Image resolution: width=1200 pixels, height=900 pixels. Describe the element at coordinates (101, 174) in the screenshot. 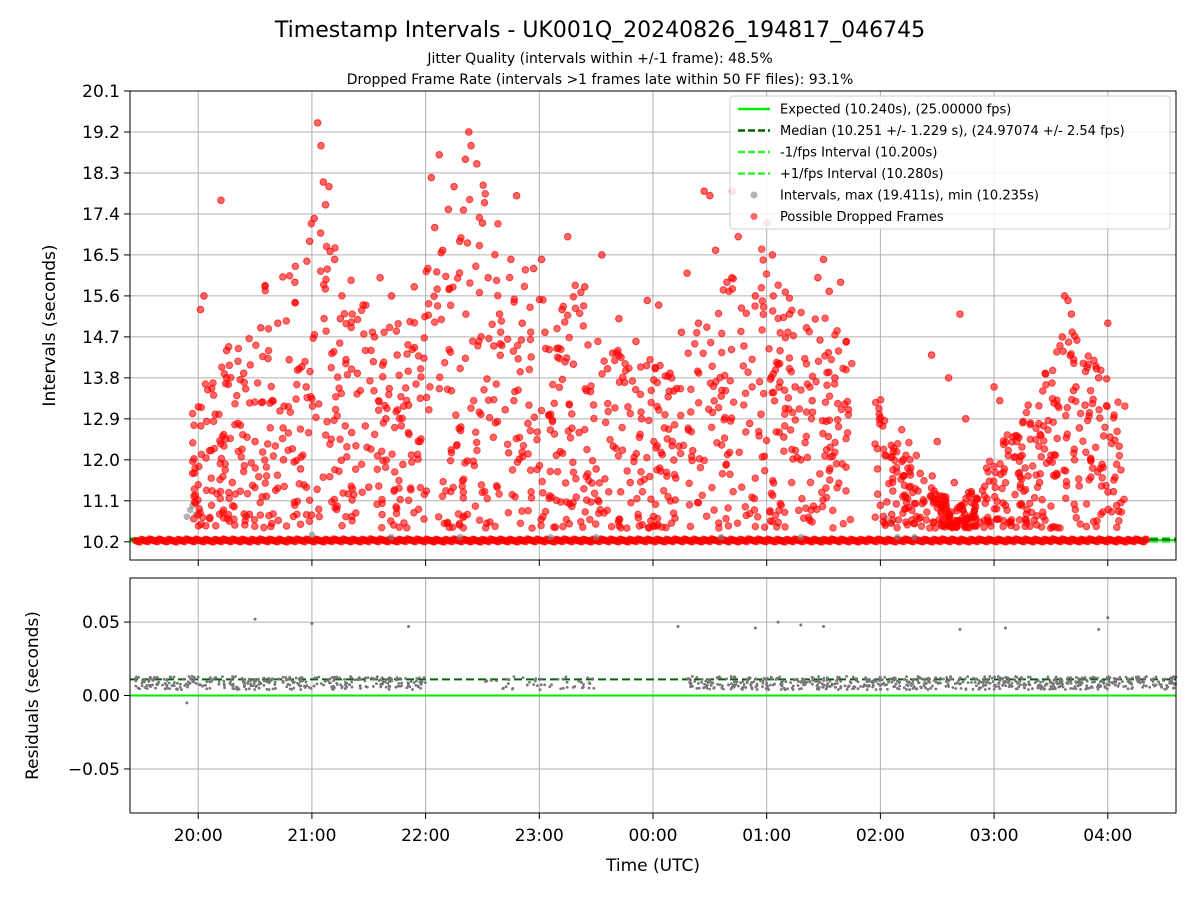

I see `y-tick-label: 18.3` at that location.